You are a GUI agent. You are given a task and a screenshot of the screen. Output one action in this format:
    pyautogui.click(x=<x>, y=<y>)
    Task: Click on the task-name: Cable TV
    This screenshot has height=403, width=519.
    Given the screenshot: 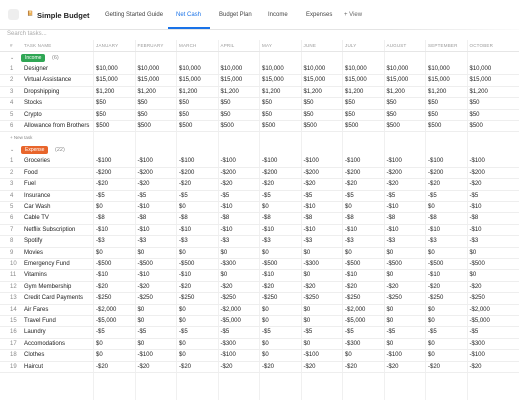 What is the action you would take?
    pyautogui.click(x=36, y=218)
    